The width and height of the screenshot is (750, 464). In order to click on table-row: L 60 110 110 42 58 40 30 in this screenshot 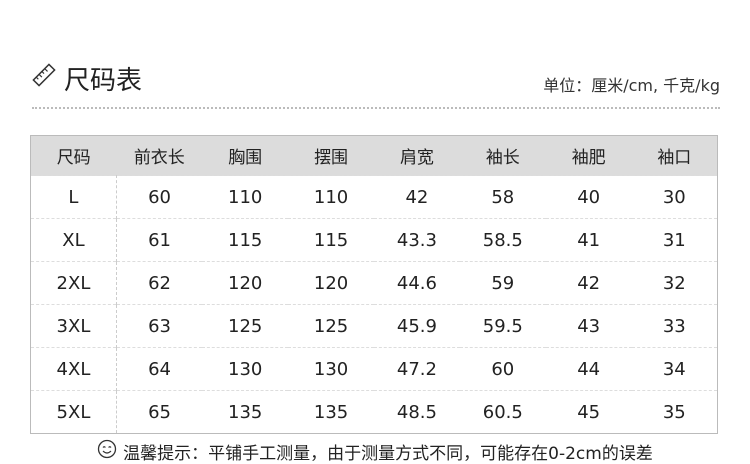, I will do `click(374, 197)`.